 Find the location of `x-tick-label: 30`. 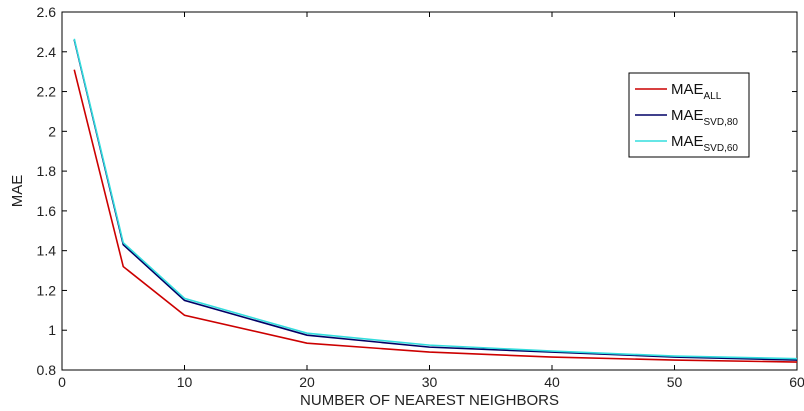

x-tick-label: 30 is located at coordinates (430, 382).